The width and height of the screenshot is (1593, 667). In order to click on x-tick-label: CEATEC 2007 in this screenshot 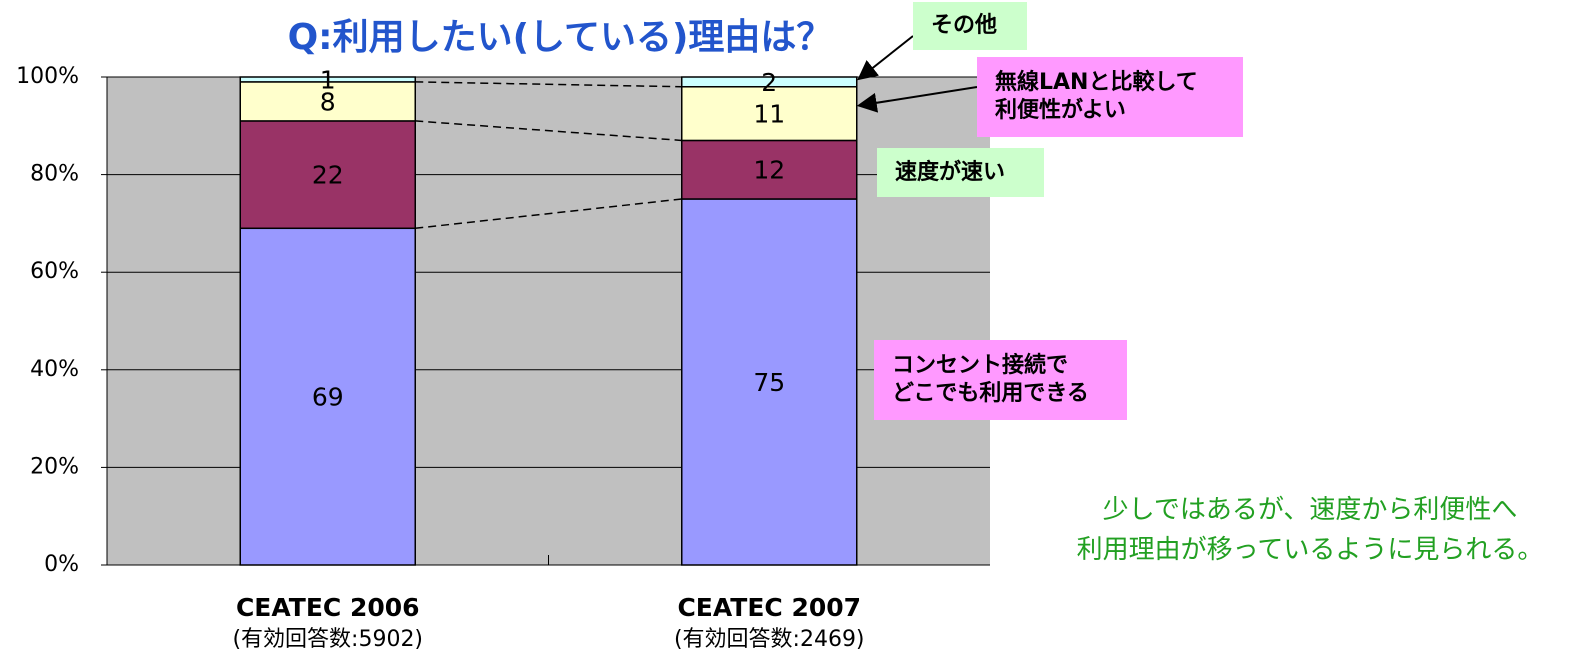, I will do `click(769, 607)`.